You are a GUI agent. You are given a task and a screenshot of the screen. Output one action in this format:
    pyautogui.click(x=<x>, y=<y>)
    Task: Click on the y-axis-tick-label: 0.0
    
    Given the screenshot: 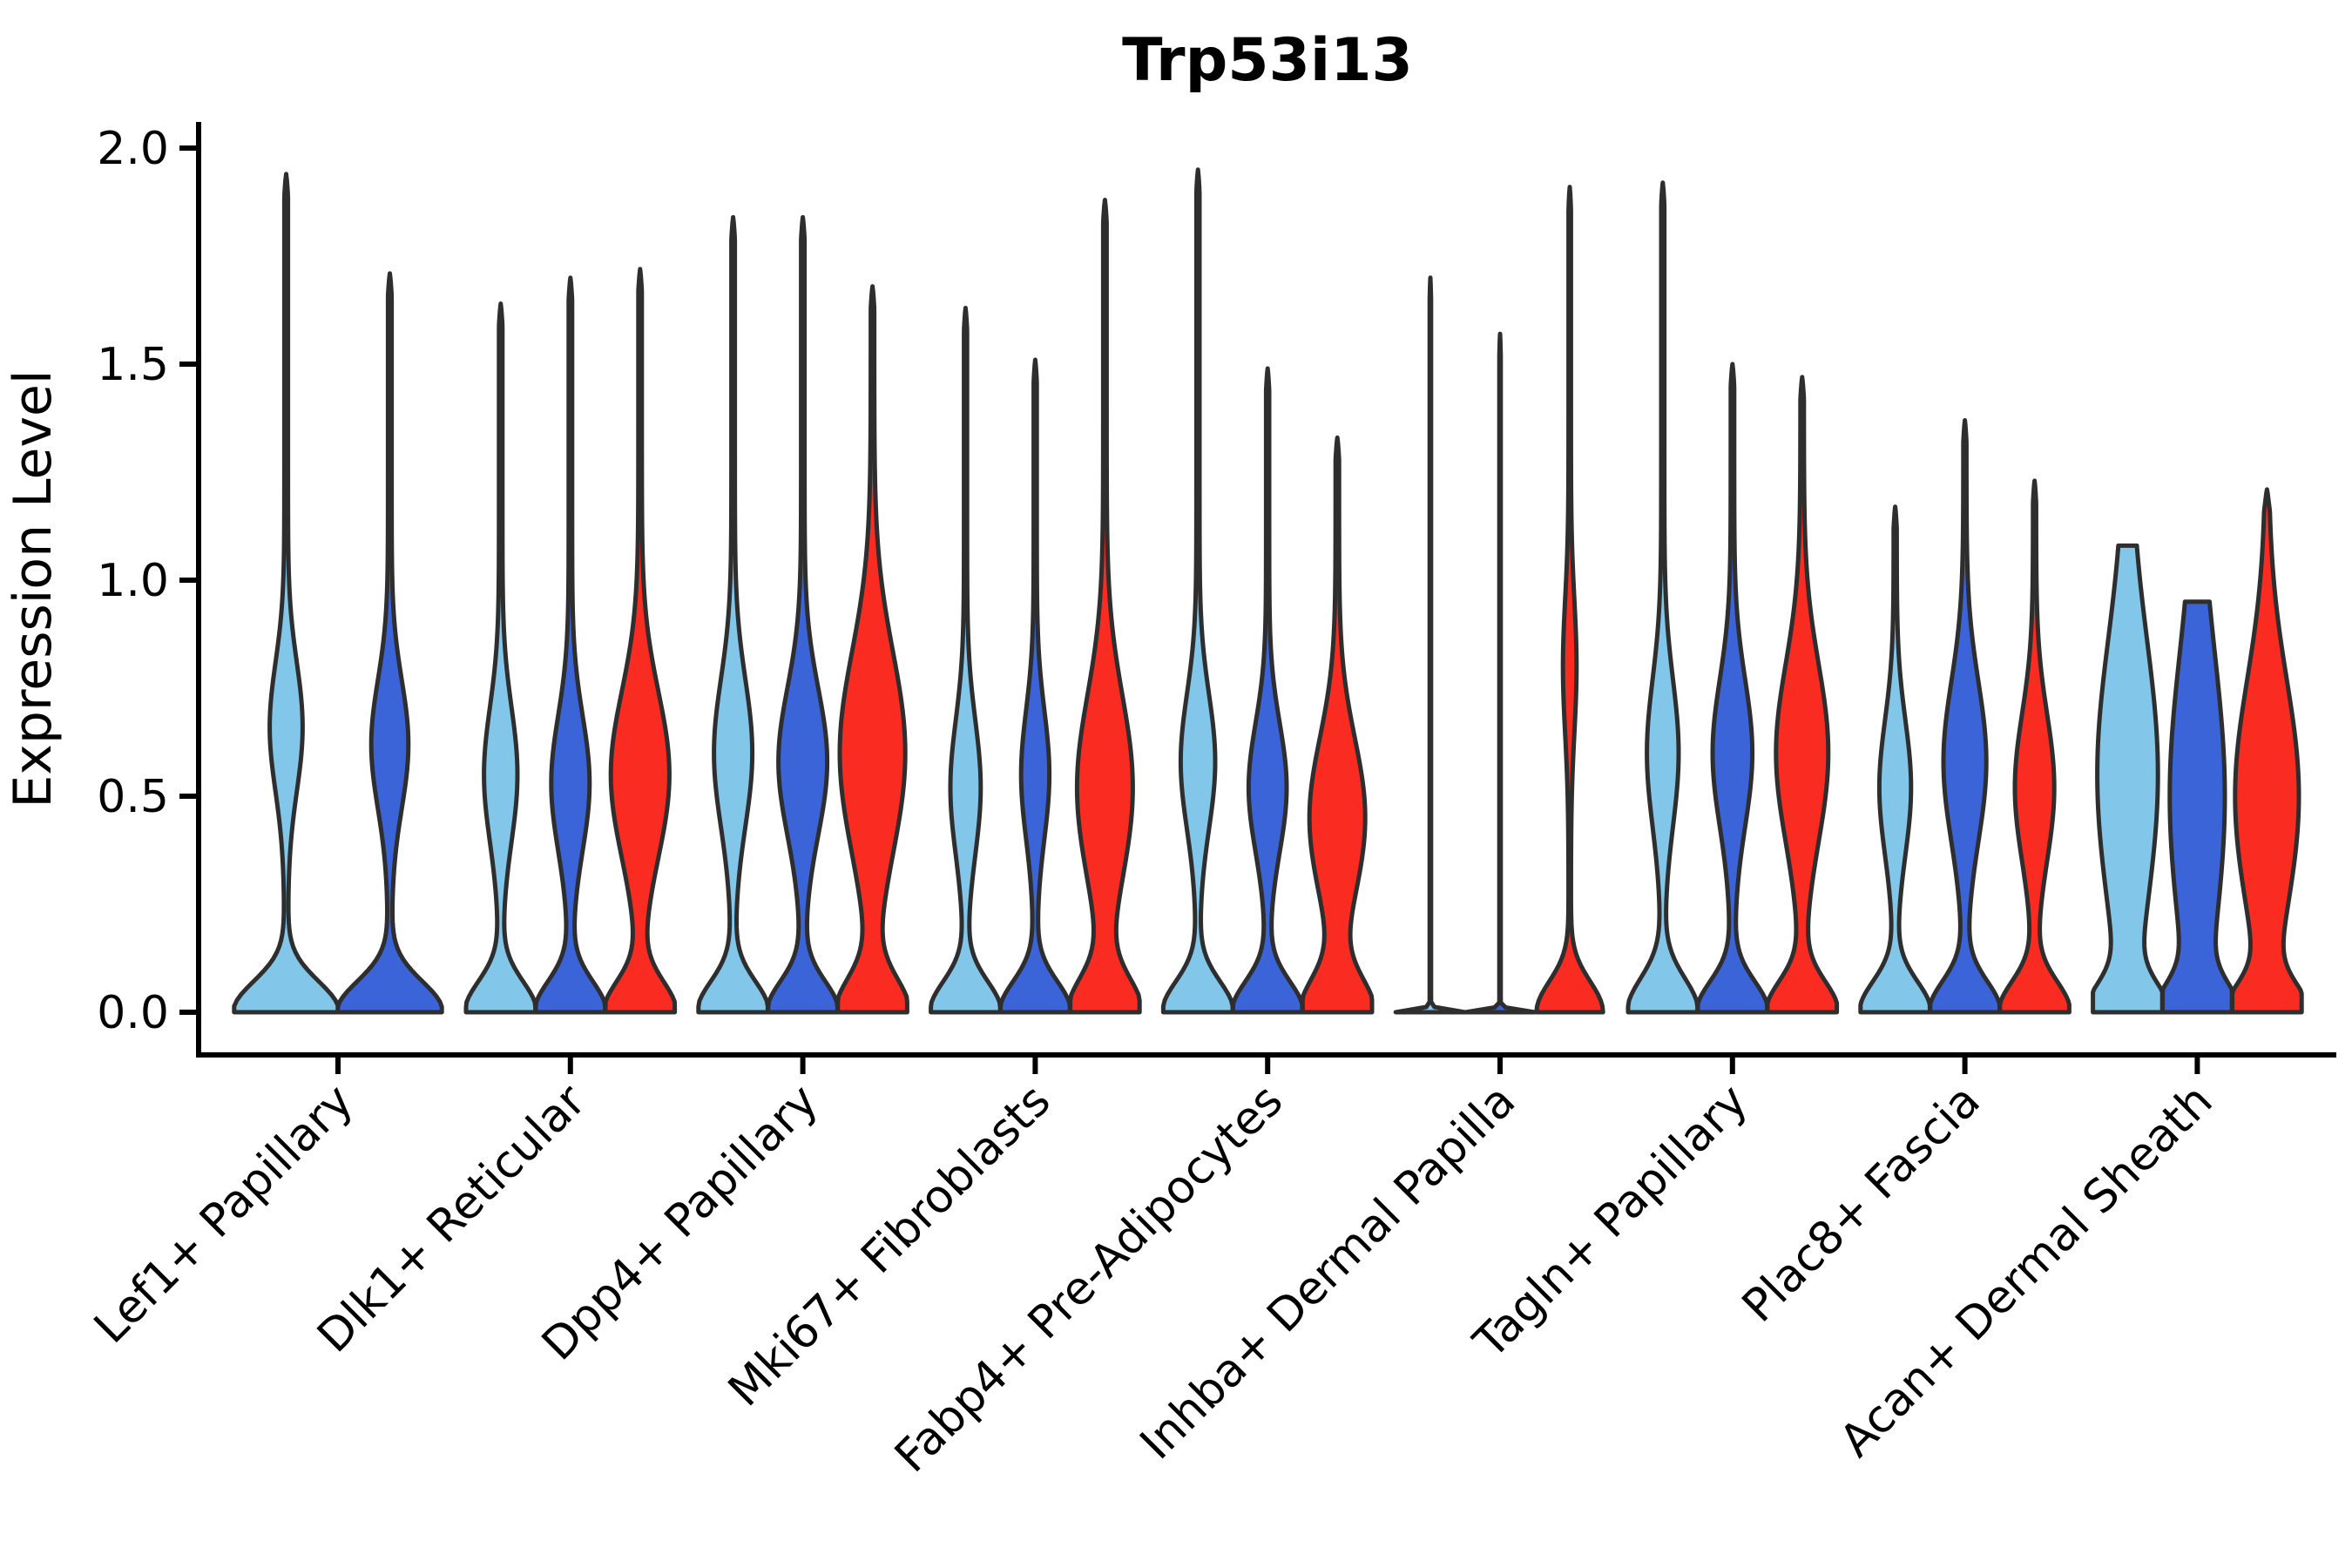 What is the action you would take?
    pyautogui.click(x=133, y=1013)
    